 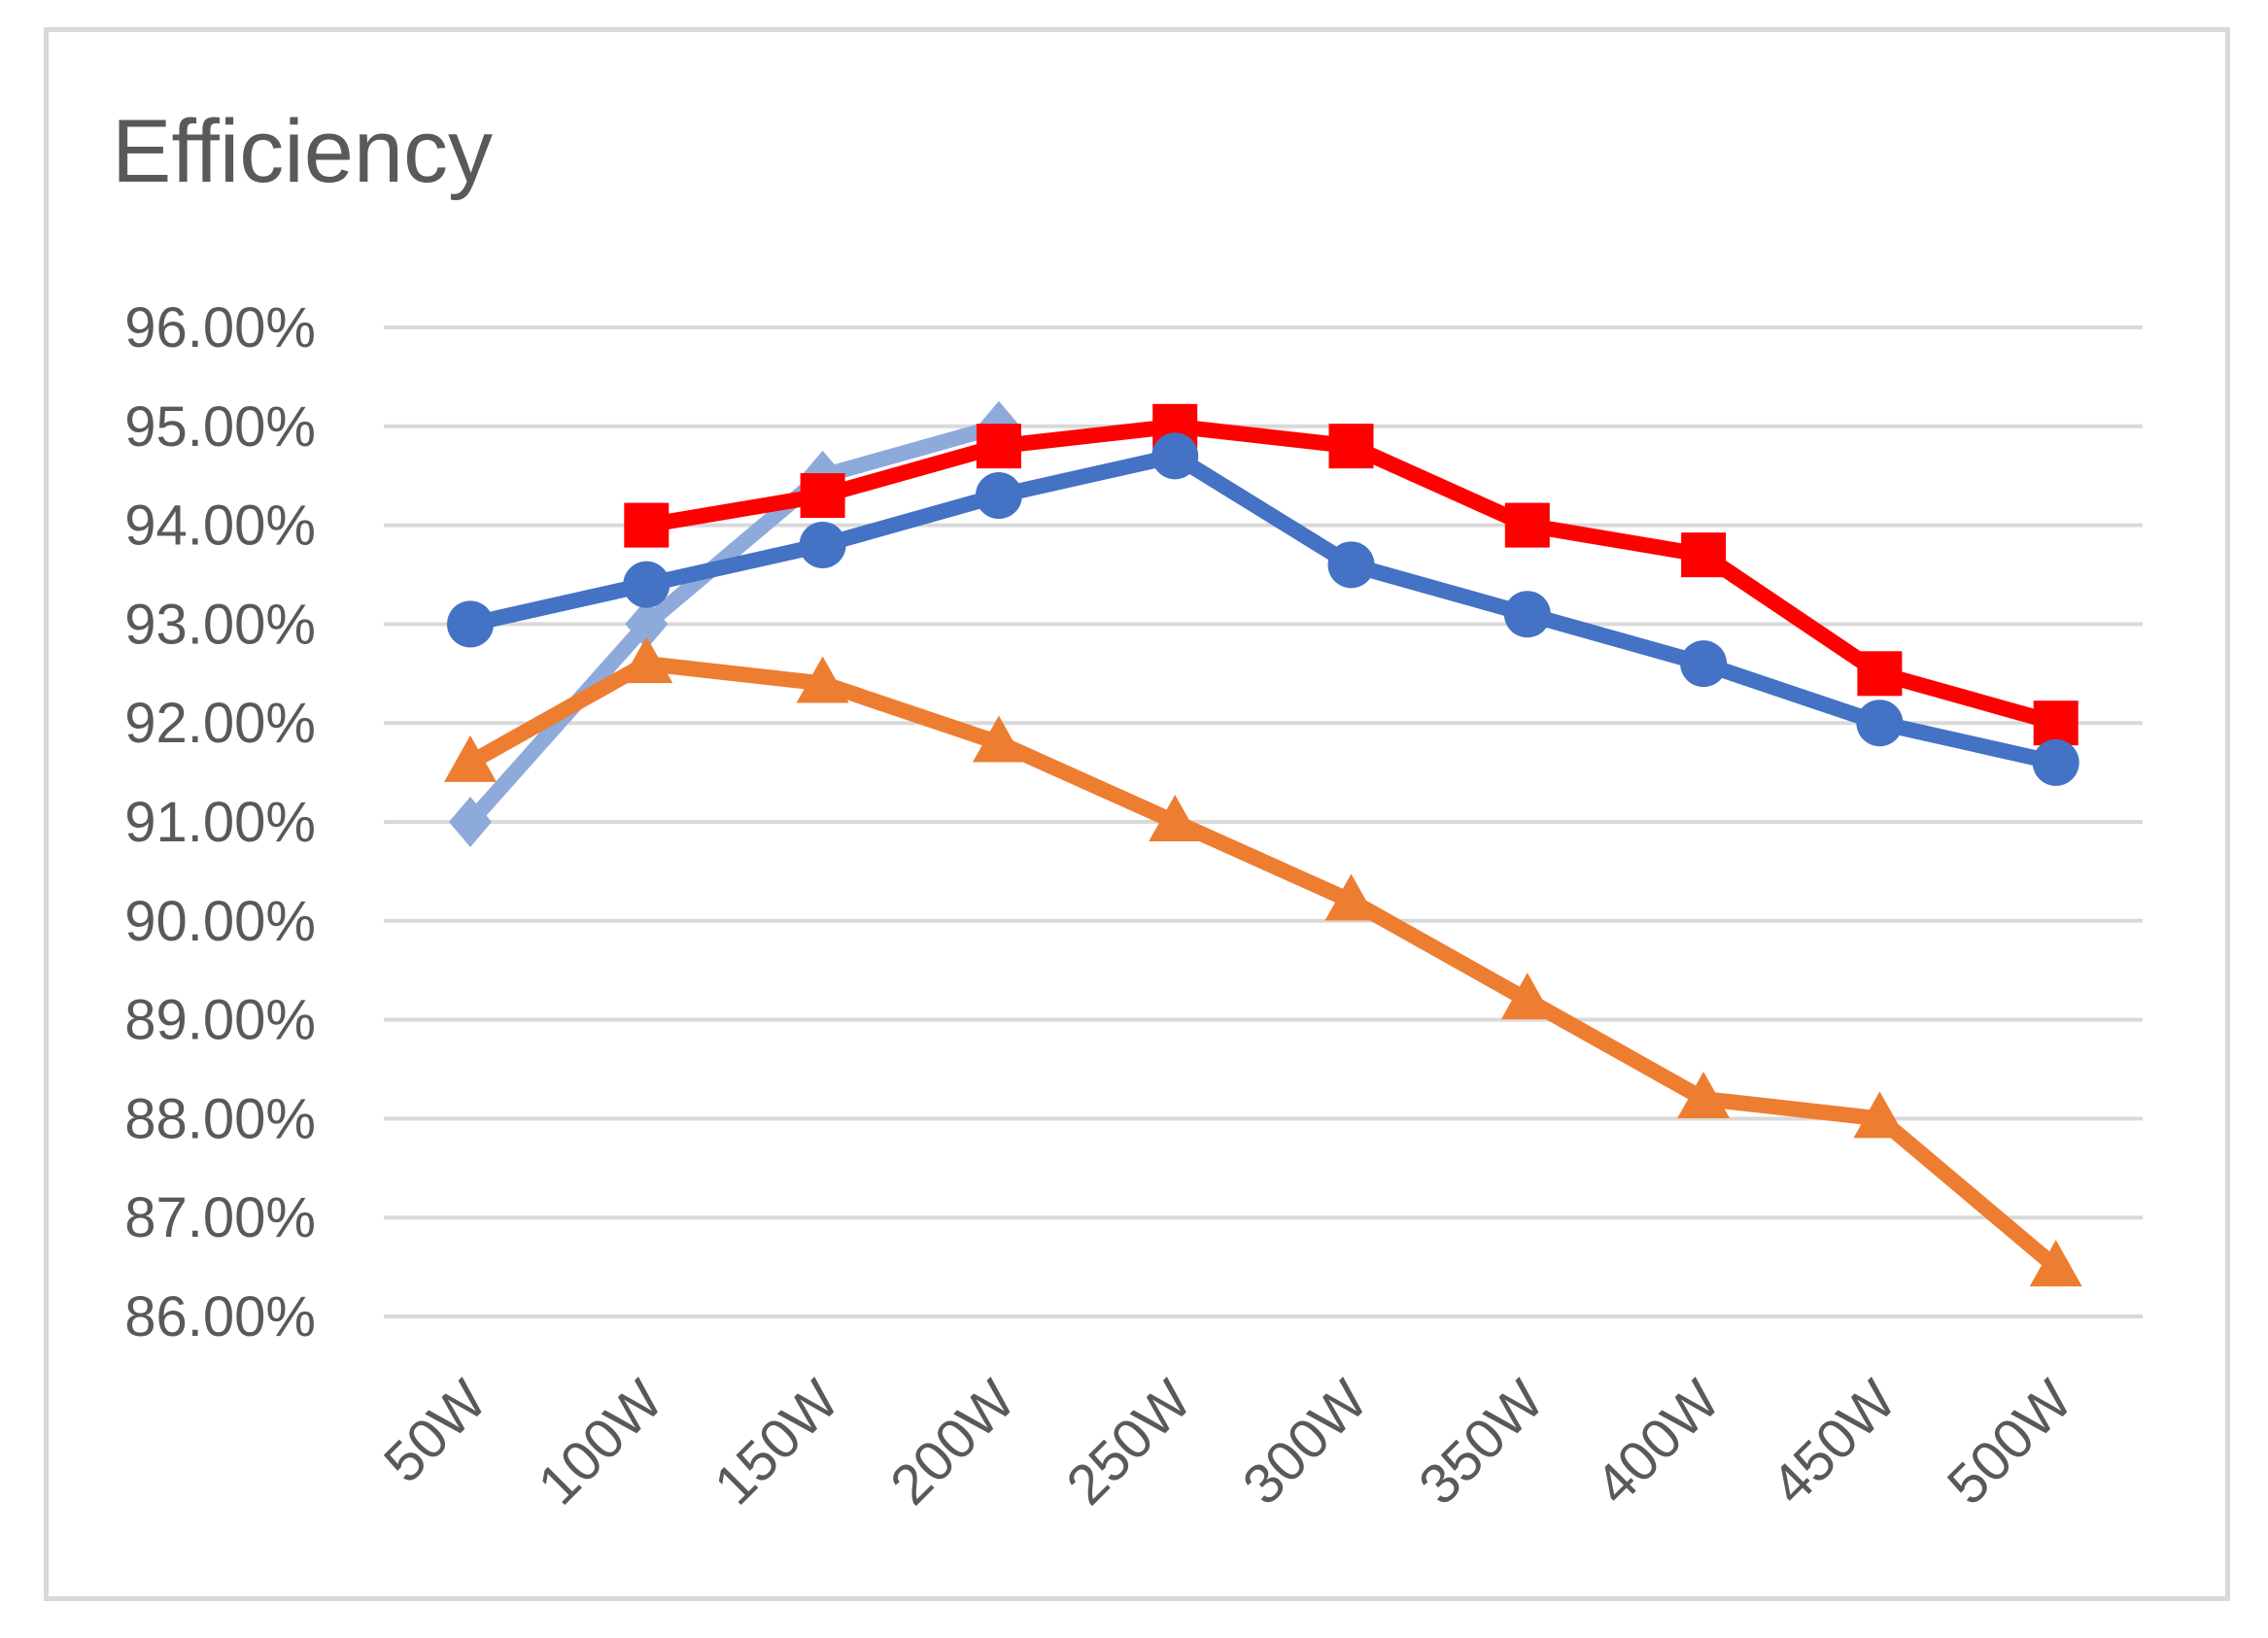 I want to click on x-tick-label: 300W, so click(x=1305, y=1442).